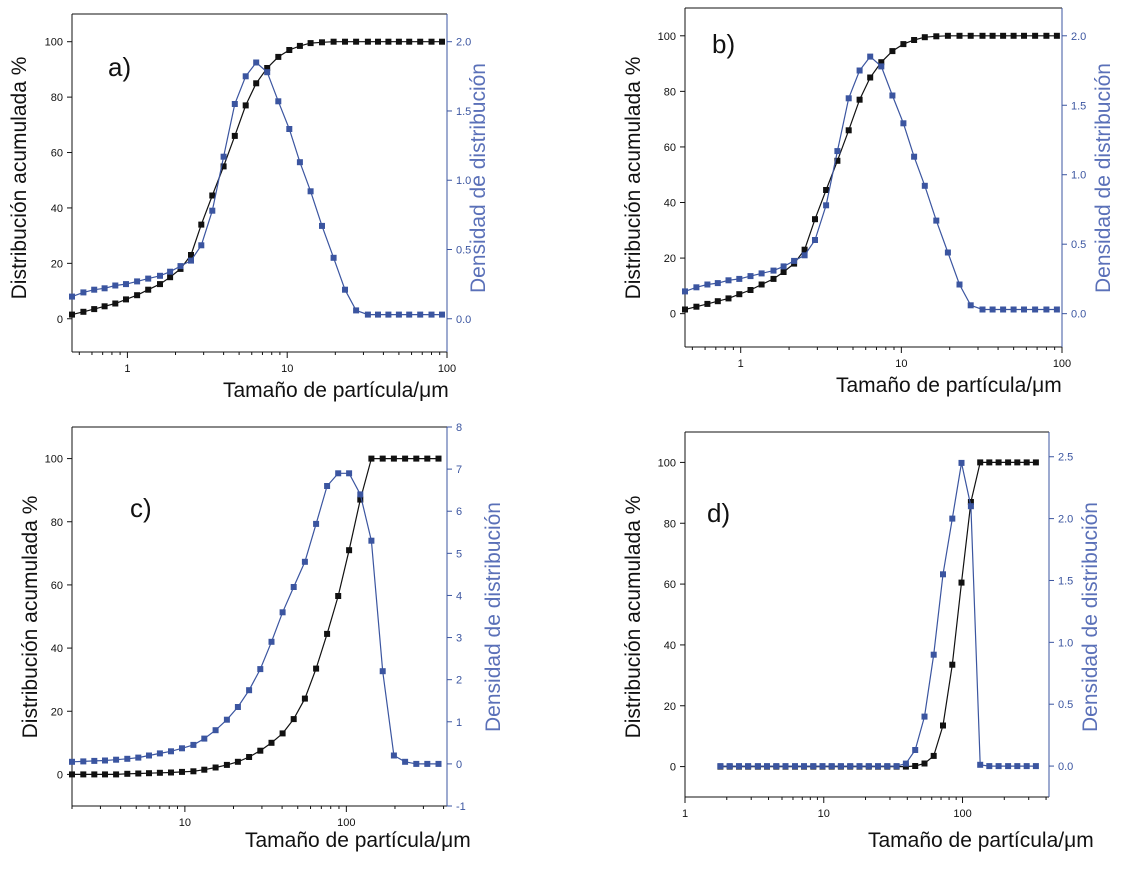  What do you see at coordinates (459, 765) in the screenshot?
I see `y-right-tick-label: 0` at bounding box center [459, 765].